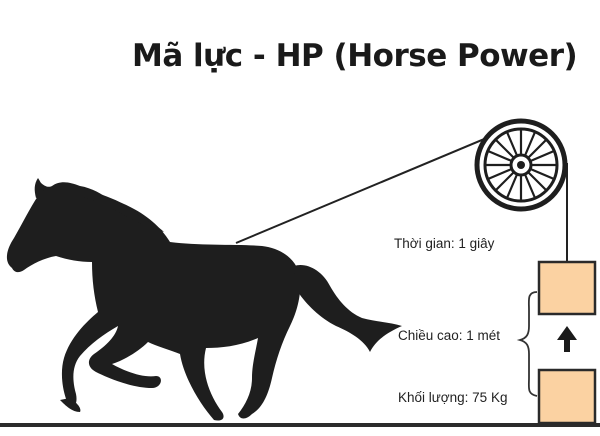 This screenshot has height=436, width=600. What do you see at coordinates (527, 344) in the screenshot?
I see `height-brace` at bounding box center [527, 344].